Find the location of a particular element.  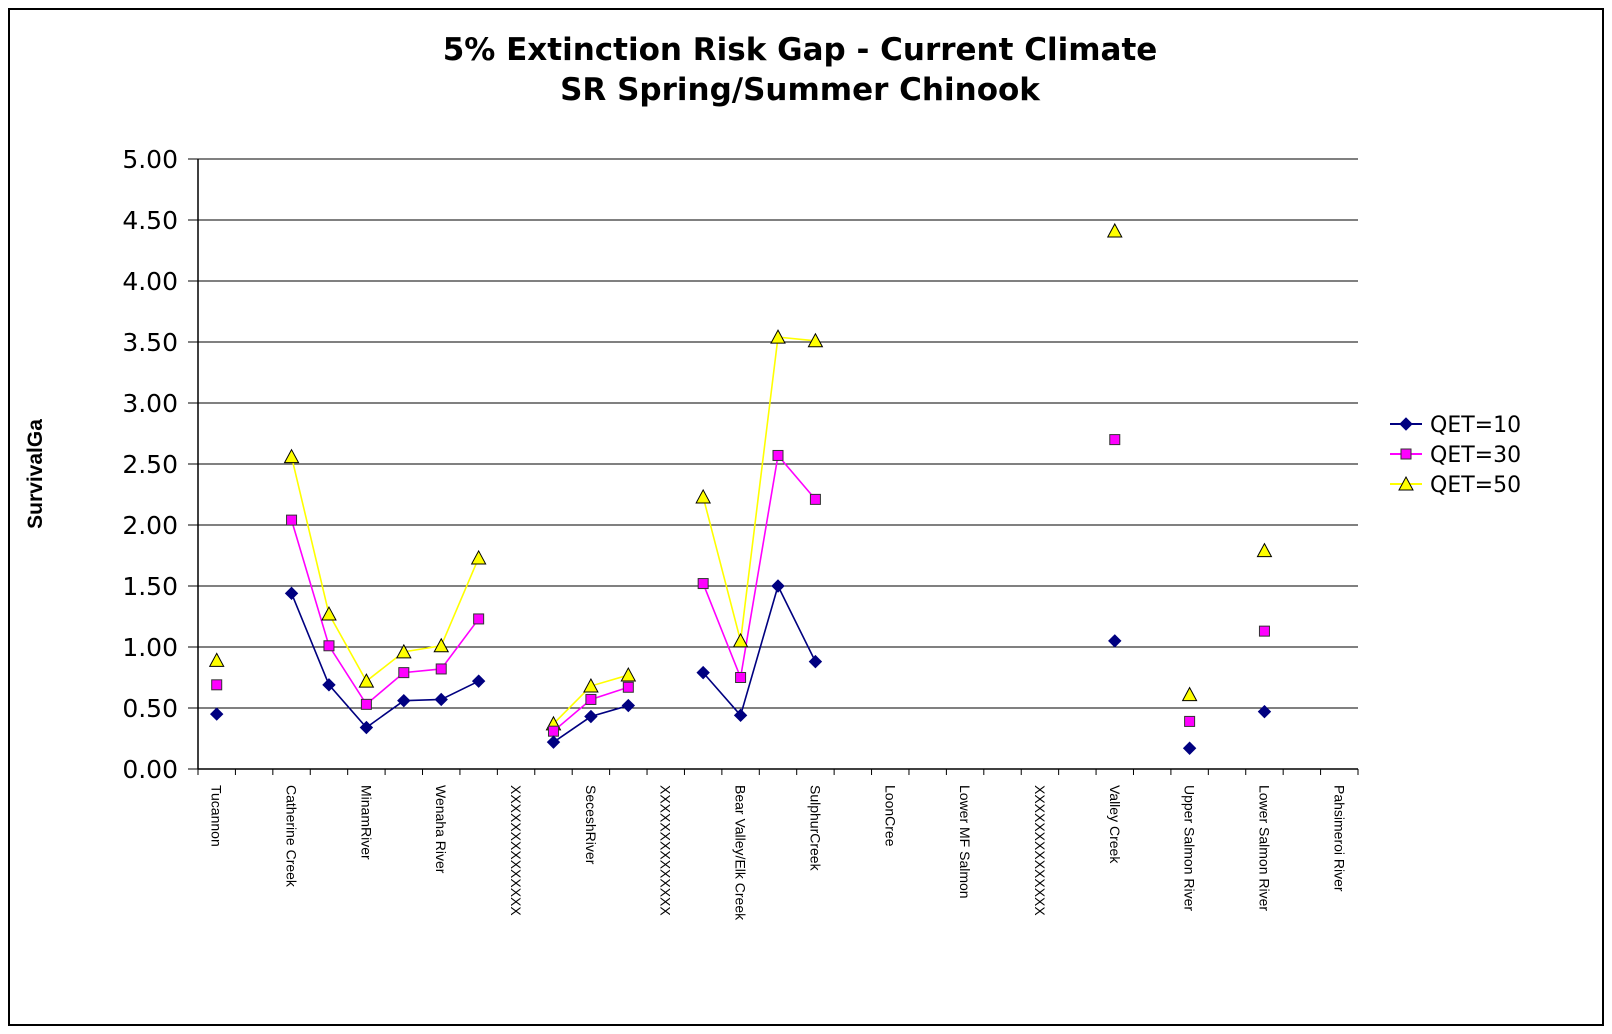

x-tick-label: Lower Salmon River is located at coordinates (1264, 848).